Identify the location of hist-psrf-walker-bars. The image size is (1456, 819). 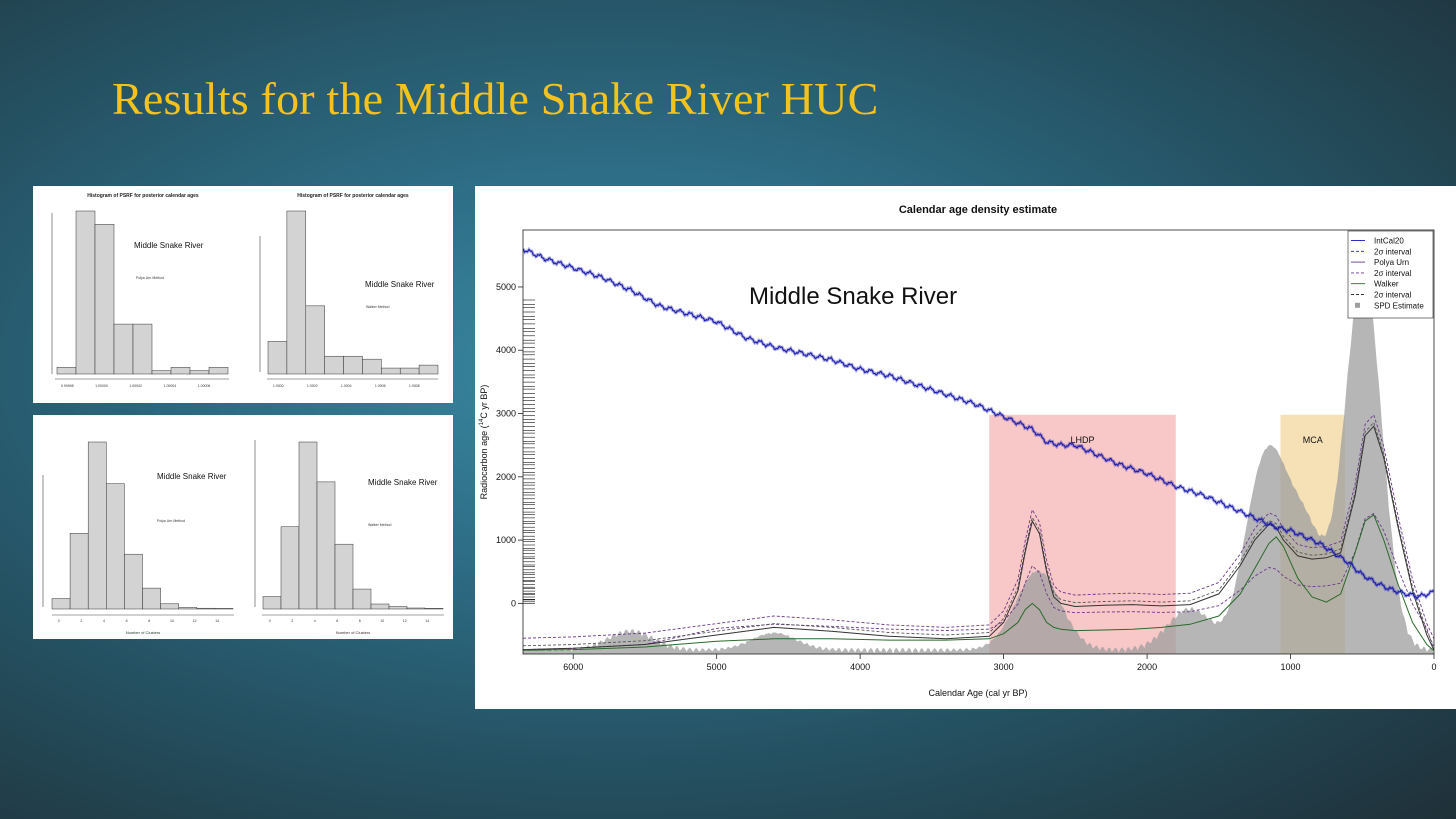
(353, 292).